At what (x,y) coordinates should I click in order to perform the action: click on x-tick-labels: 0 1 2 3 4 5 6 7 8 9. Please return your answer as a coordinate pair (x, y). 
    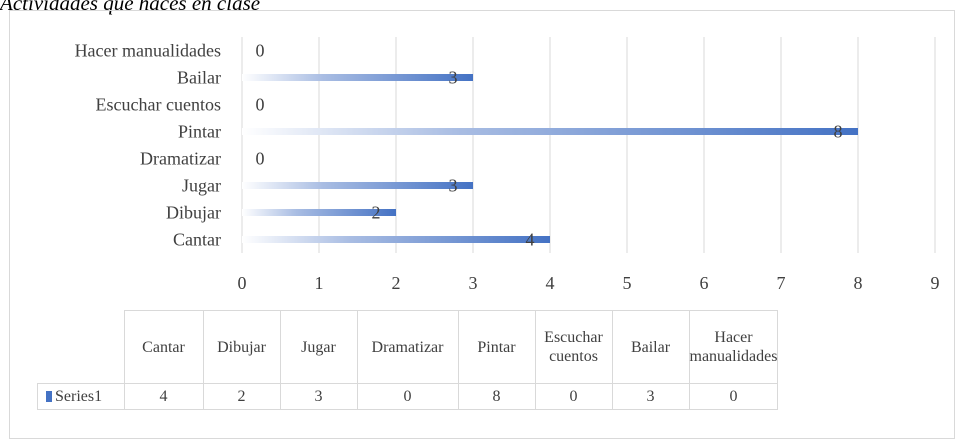
    Looking at the image, I should click on (589, 283).